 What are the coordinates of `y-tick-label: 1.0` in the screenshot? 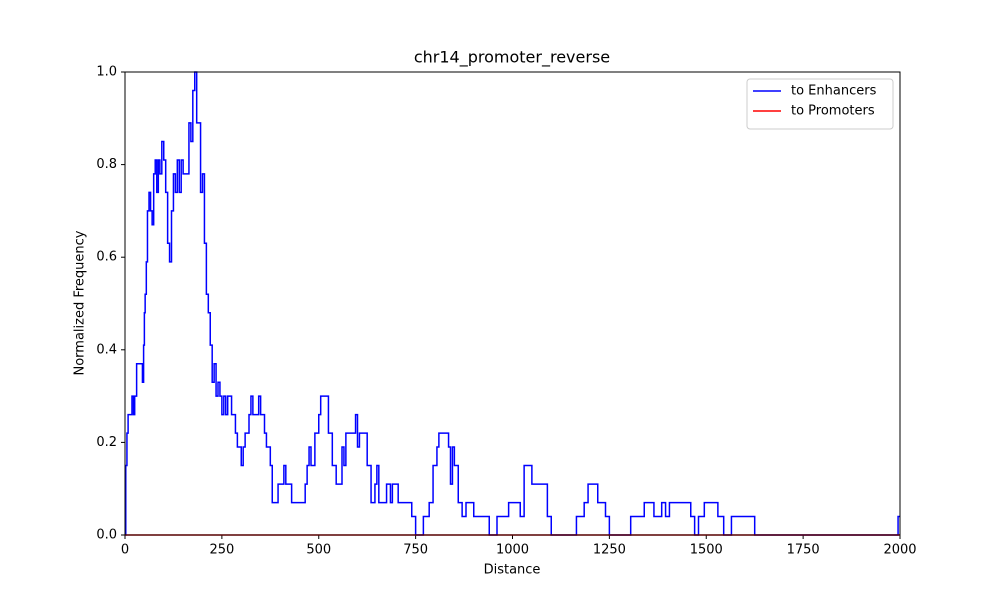 It's located at (106, 72).